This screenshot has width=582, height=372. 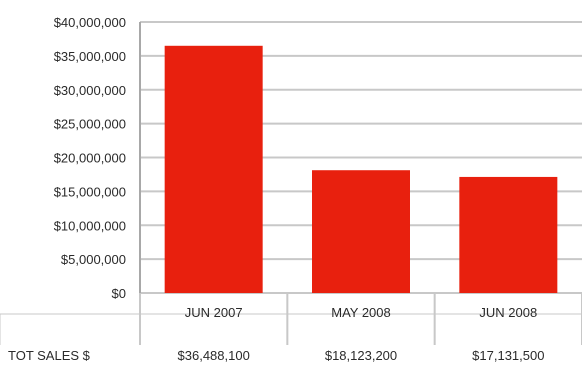 What do you see at coordinates (90, 56) in the screenshot?
I see `y-tick-label: $35,000,000` at bounding box center [90, 56].